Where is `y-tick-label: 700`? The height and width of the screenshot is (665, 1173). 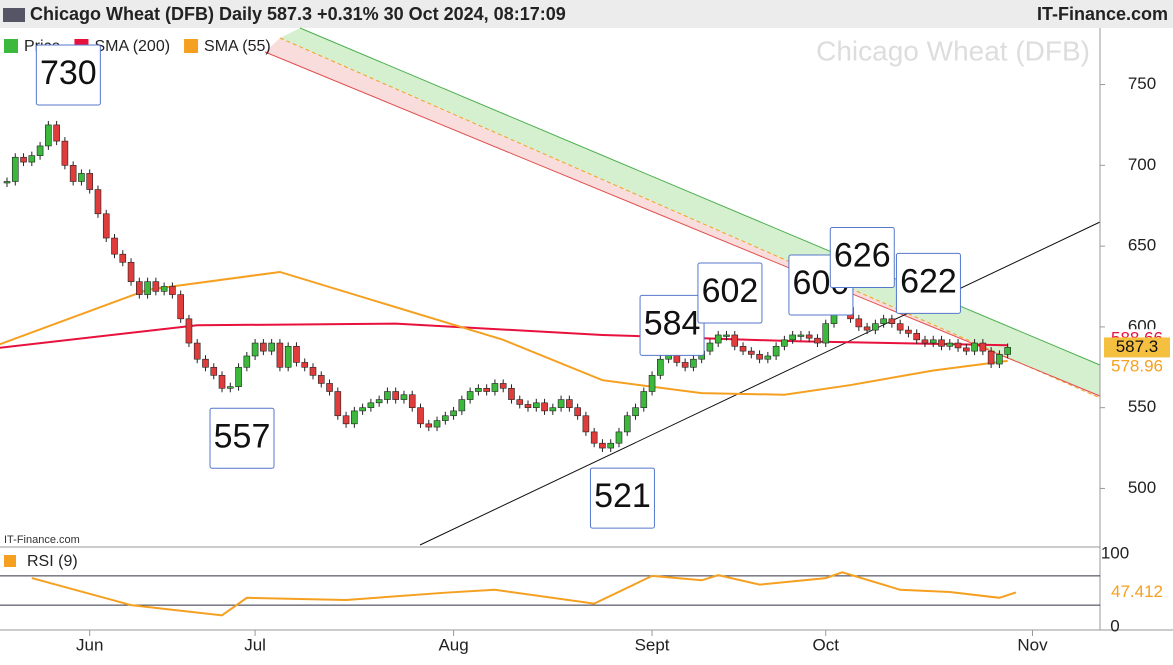
y-tick-label: 700 is located at coordinates (1142, 164).